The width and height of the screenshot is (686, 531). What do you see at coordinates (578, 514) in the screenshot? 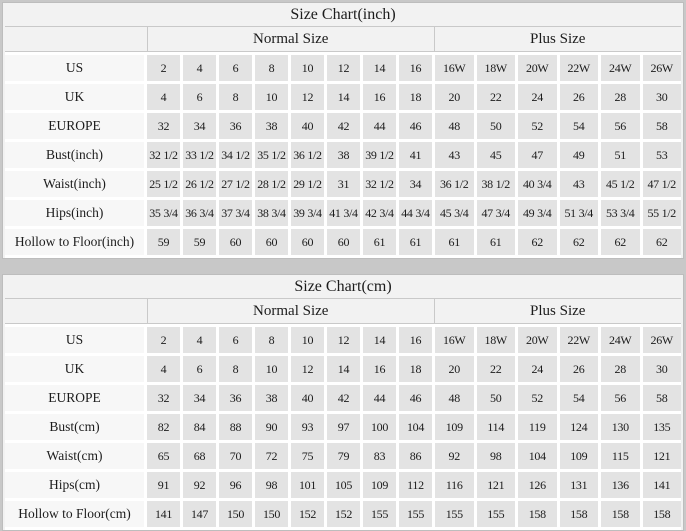
I see `size-cell: 158` at bounding box center [578, 514].